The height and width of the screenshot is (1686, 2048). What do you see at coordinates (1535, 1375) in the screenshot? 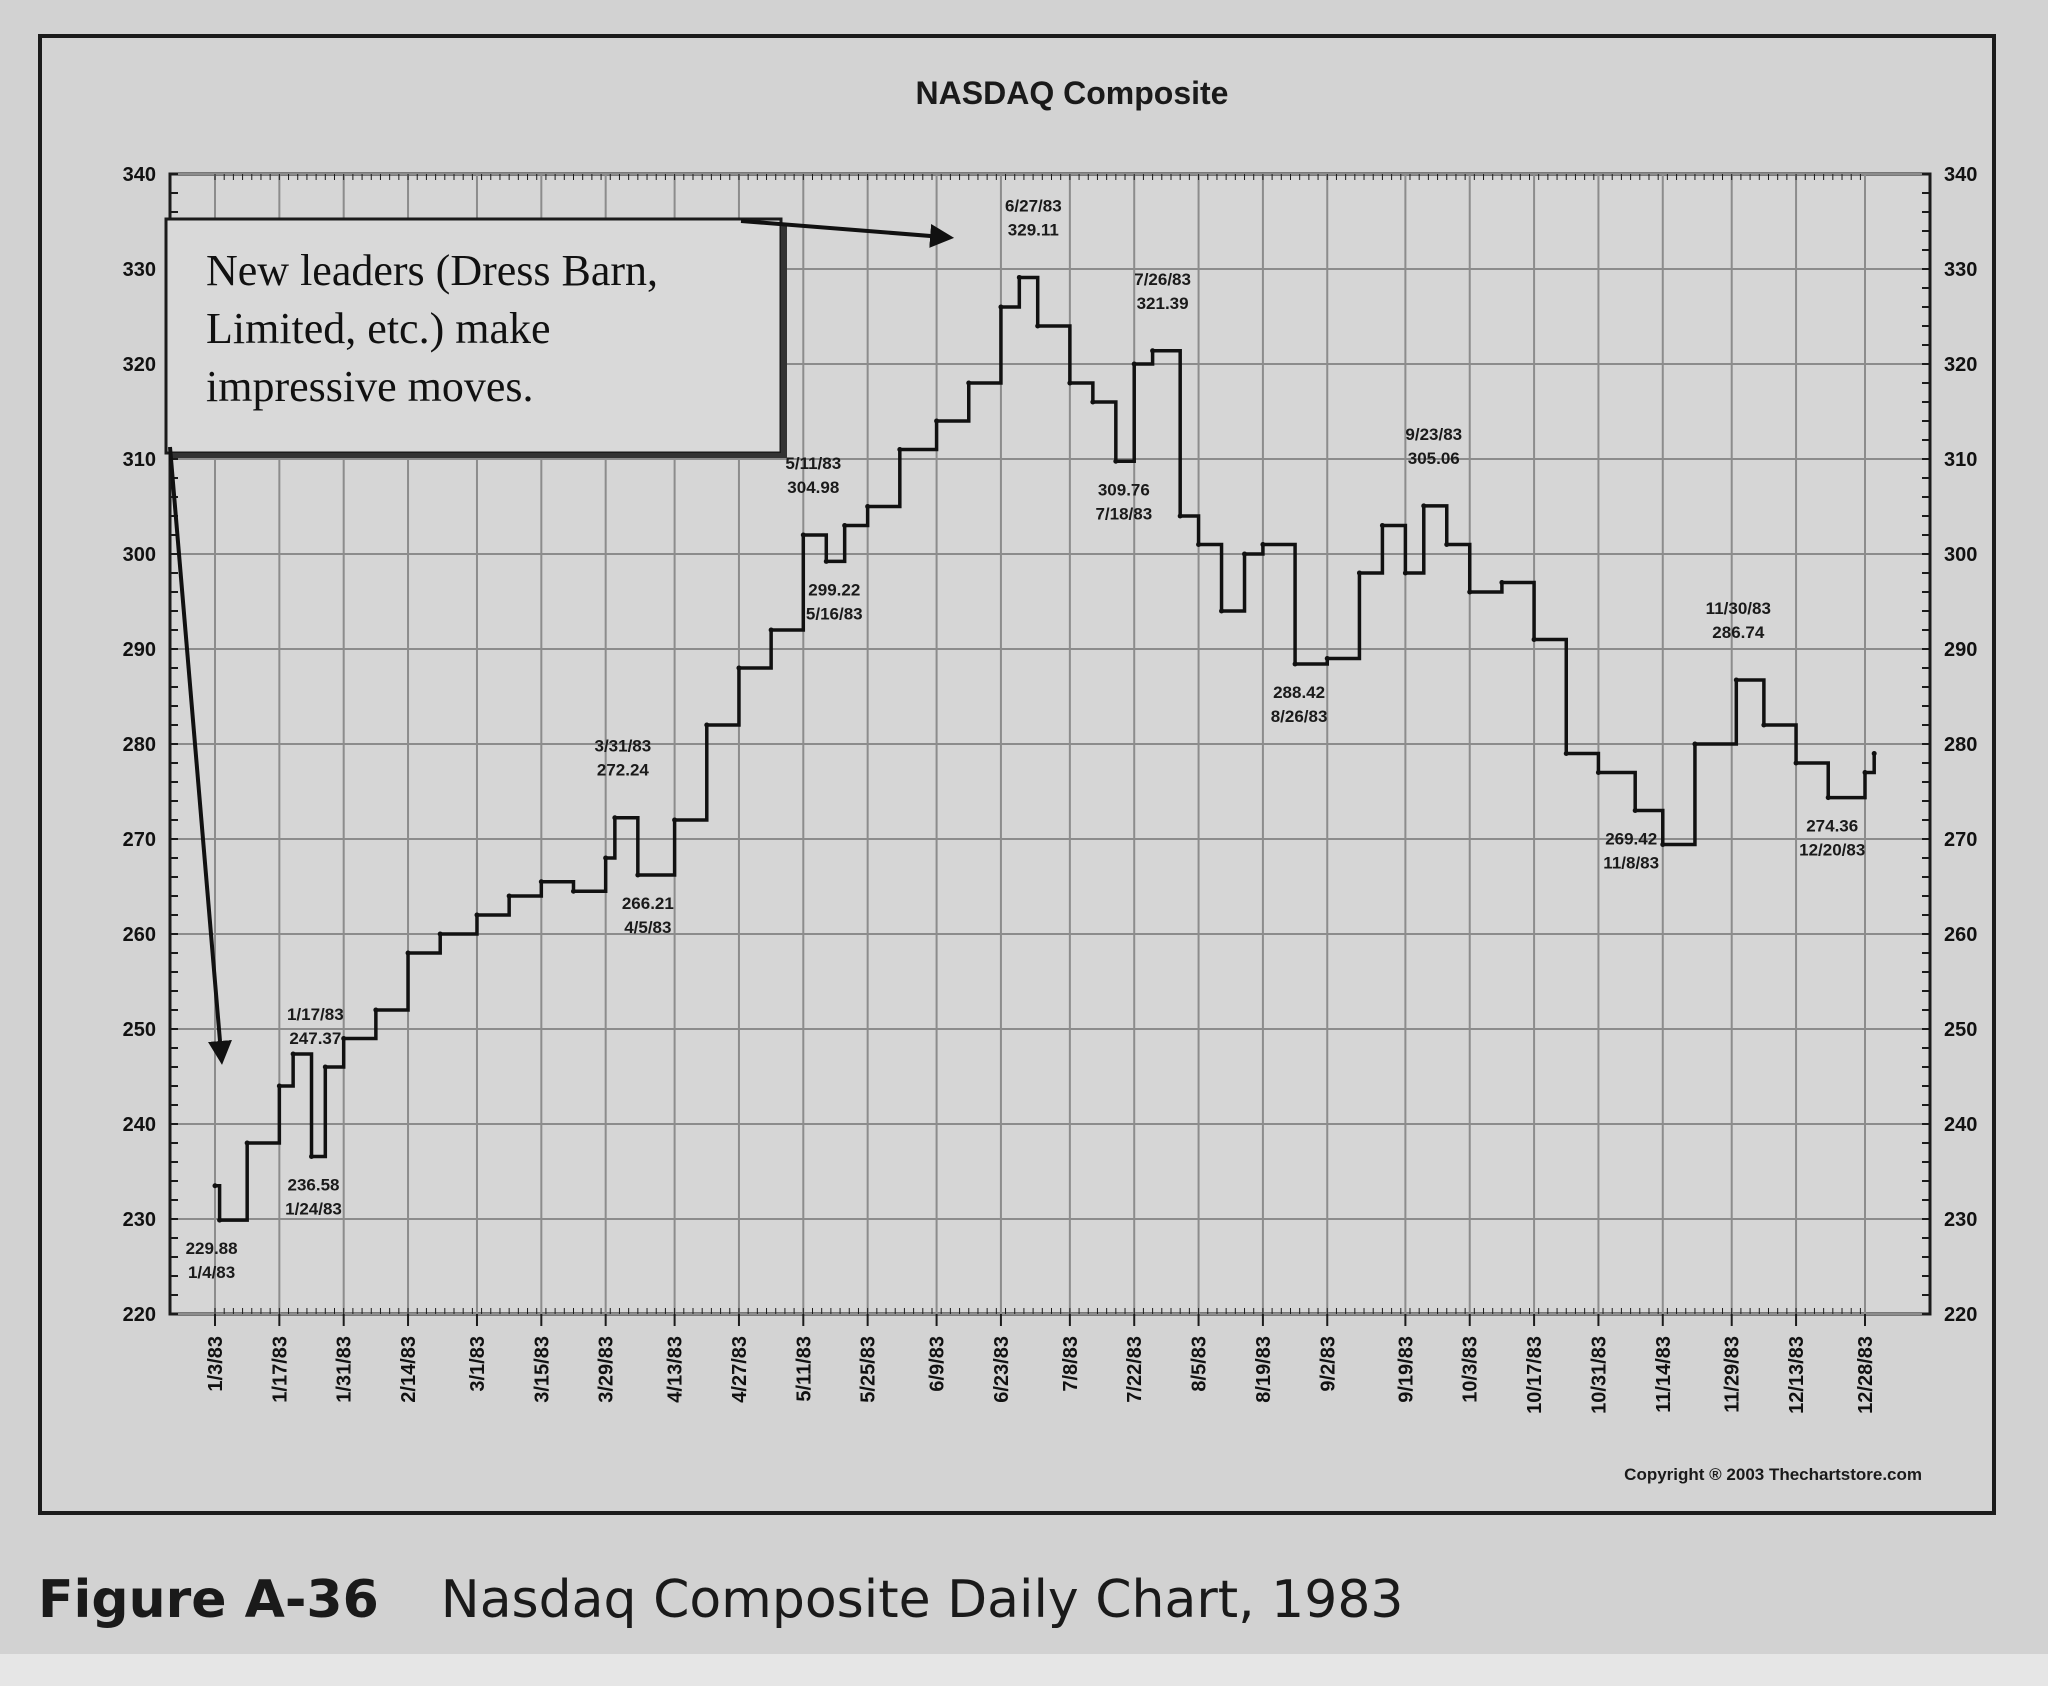
I see `x-tick-label: 10/17/83` at bounding box center [1535, 1375].